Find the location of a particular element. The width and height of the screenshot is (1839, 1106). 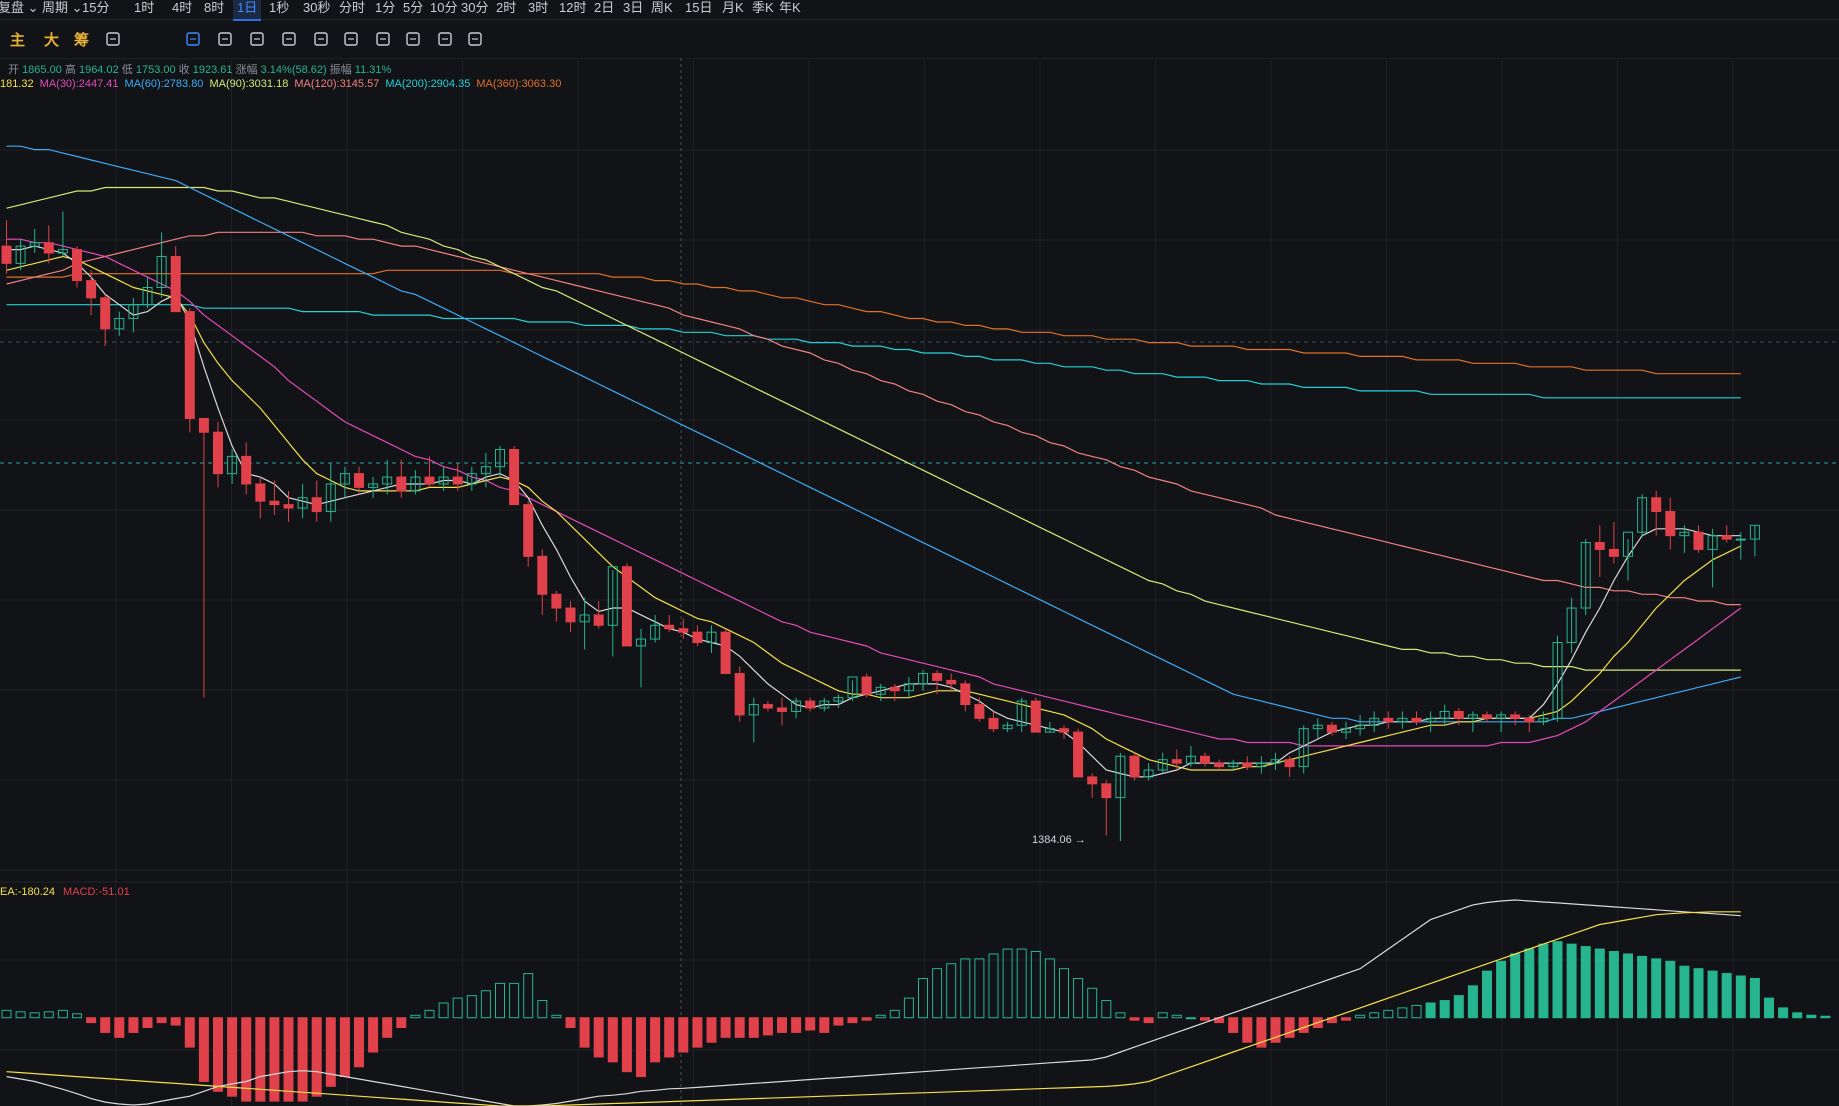

period-5: 8时 is located at coordinates (214, 7).